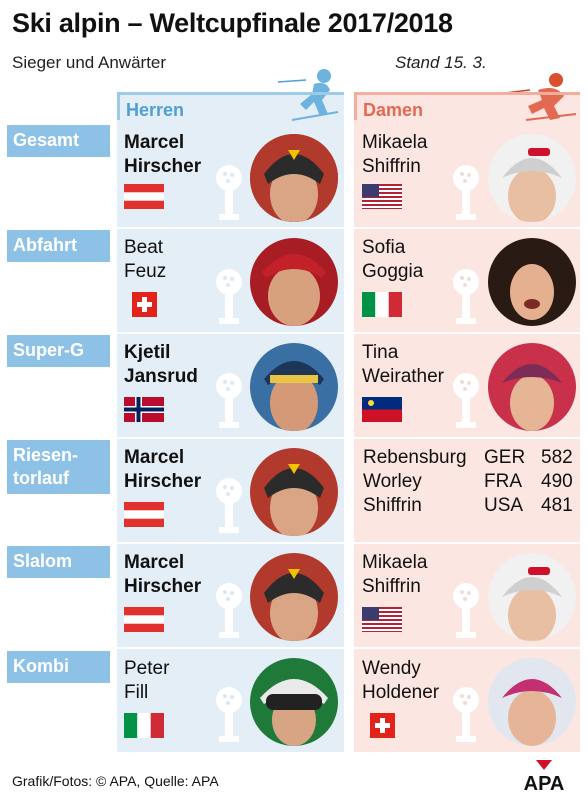 This screenshot has width=587, height=800. What do you see at coordinates (58, 562) in the screenshot?
I see `category-slalom: Slalom` at bounding box center [58, 562].